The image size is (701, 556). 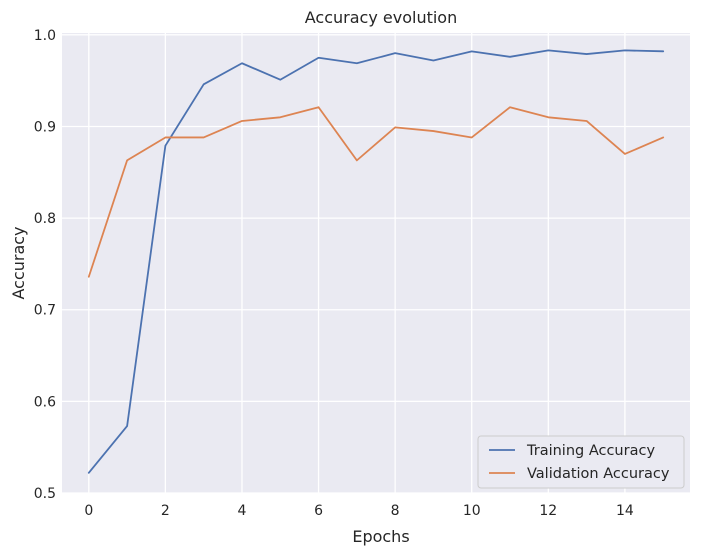 What do you see at coordinates (45, 127) in the screenshot?
I see `y-tick-label: 0.9` at bounding box center [45, 127].